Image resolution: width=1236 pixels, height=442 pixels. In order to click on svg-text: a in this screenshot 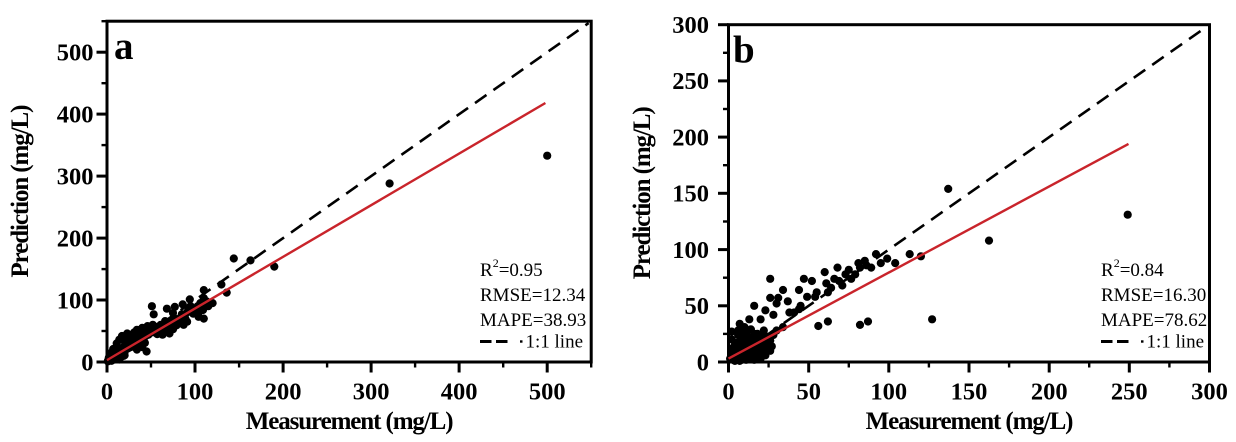, I will do `click(124, 46)`.